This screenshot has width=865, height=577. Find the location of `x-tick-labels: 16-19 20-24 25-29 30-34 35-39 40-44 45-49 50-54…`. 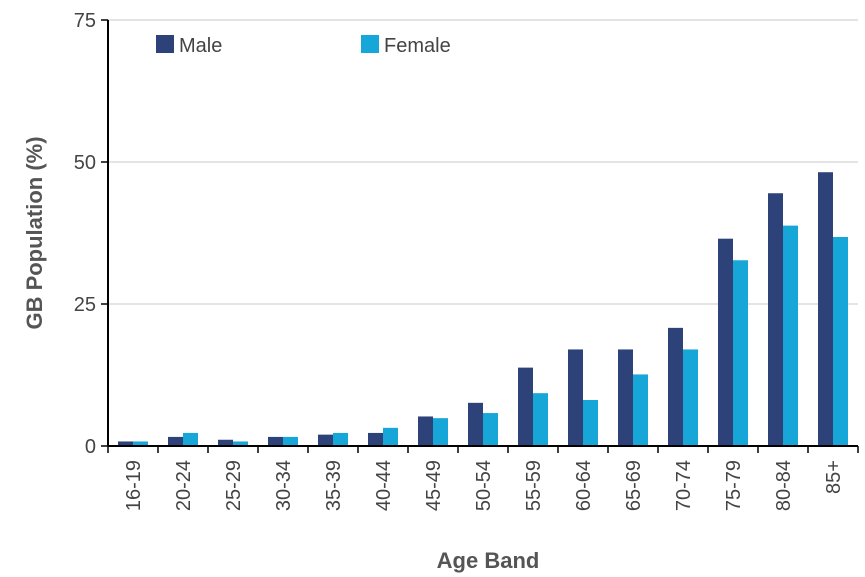

x-tick-labels: 16-19 20-24 25-29 30-34 35-39 40-44 45-49 50-54… is located at coordinates (484, 485).